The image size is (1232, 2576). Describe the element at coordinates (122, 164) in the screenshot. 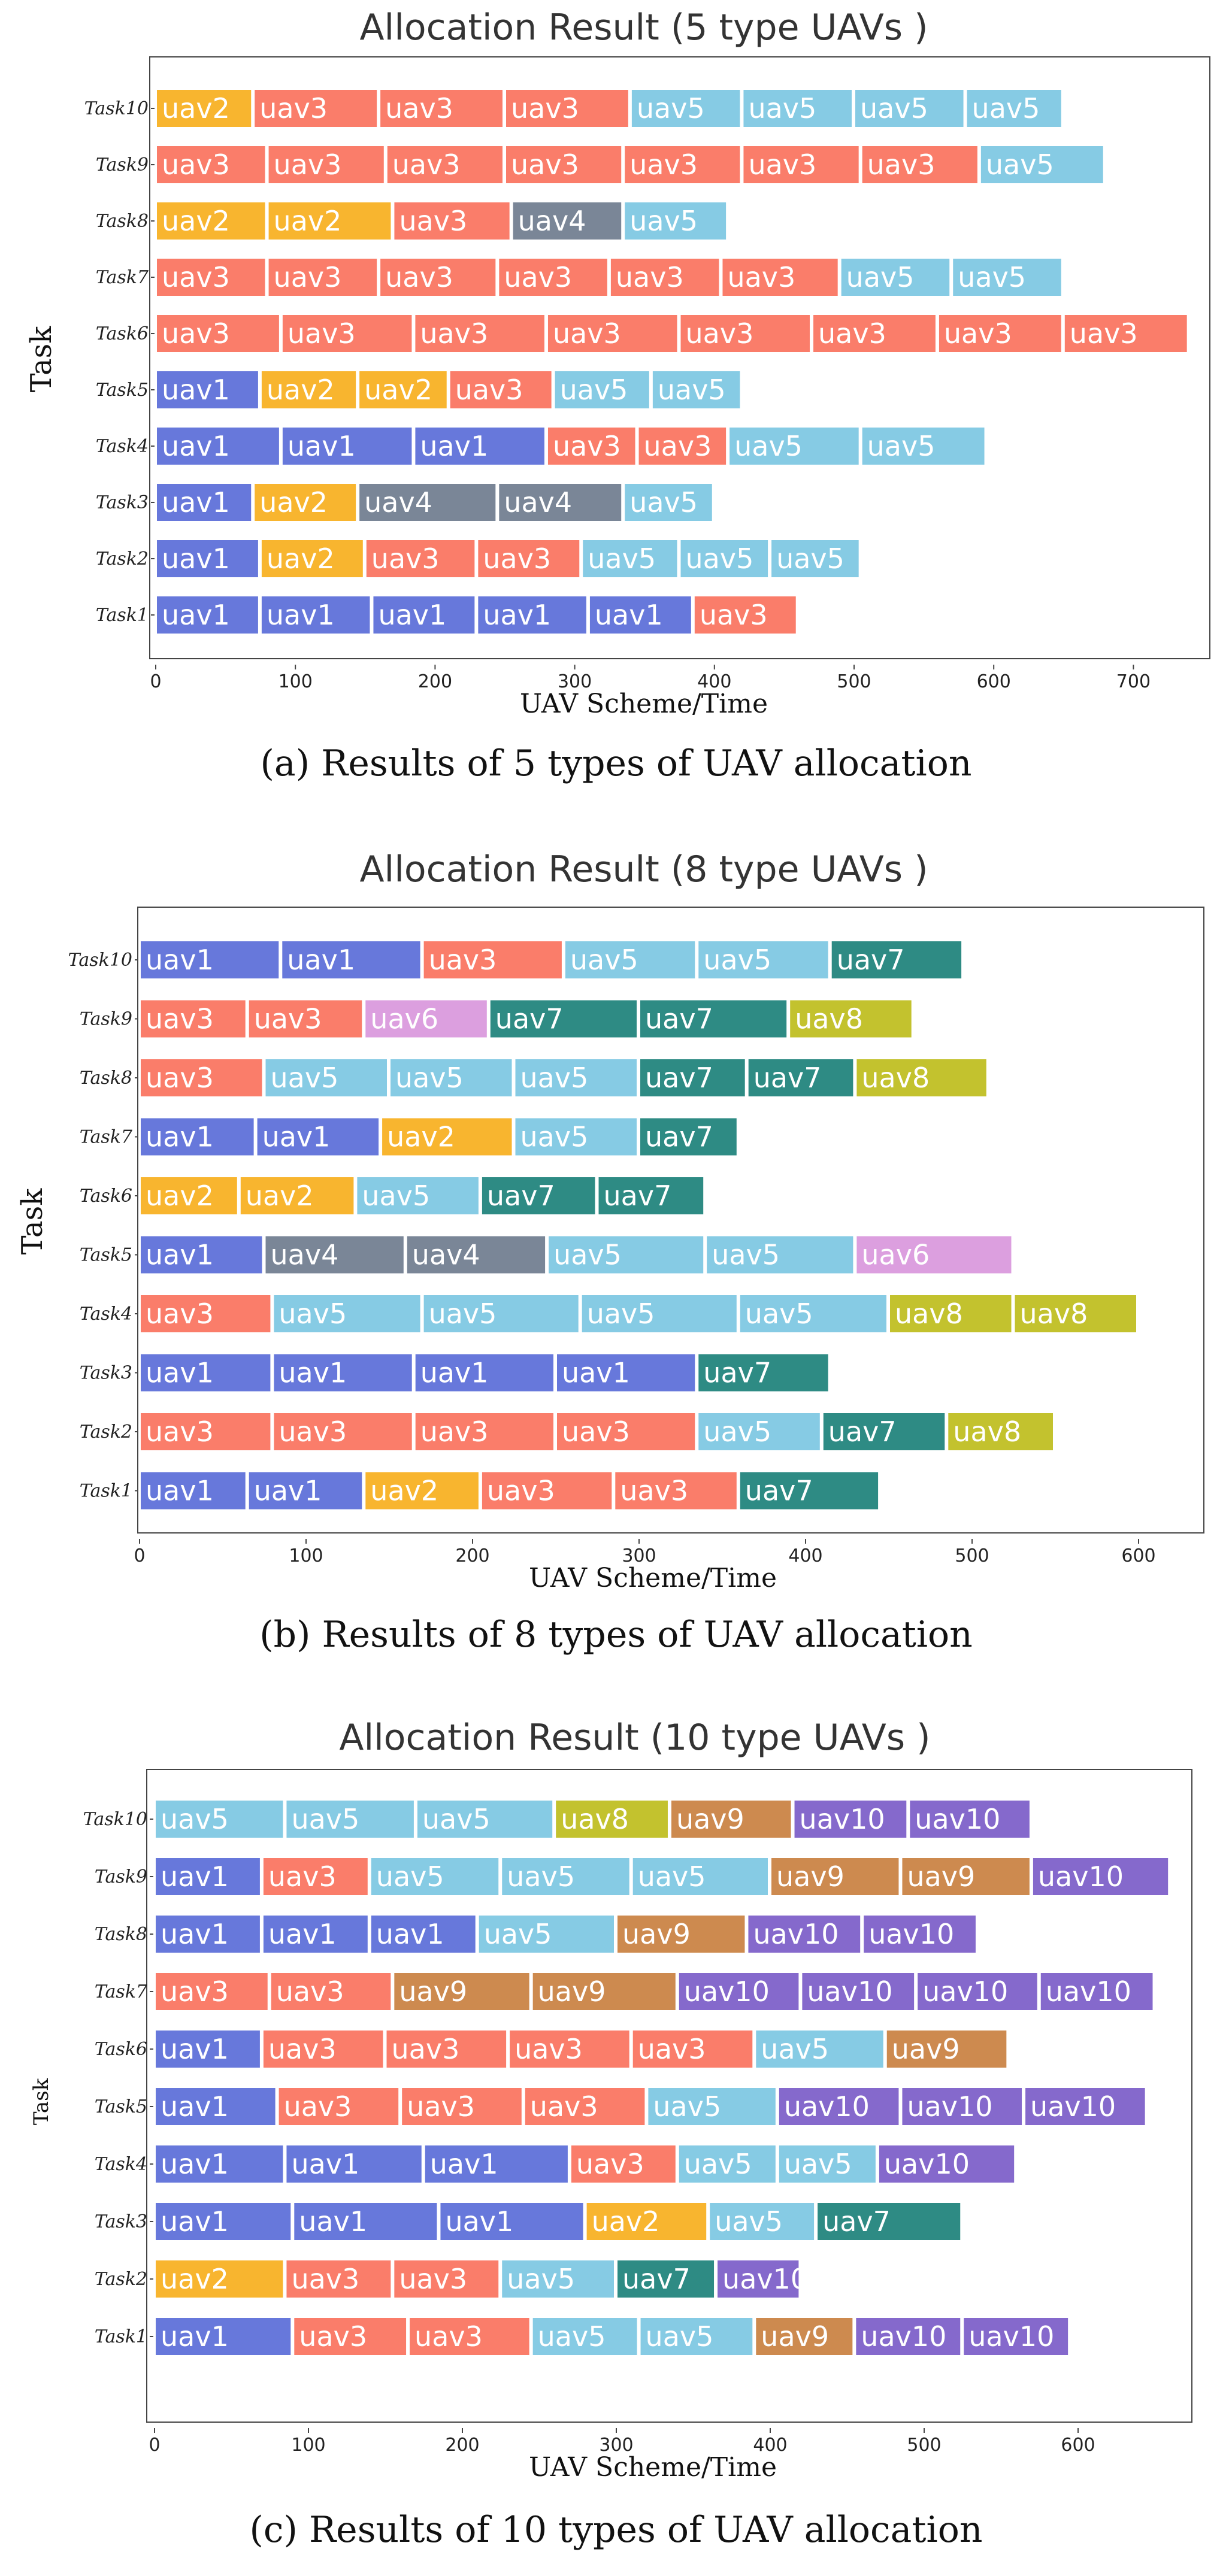

I see `y-tick-label: Task9` at that location.